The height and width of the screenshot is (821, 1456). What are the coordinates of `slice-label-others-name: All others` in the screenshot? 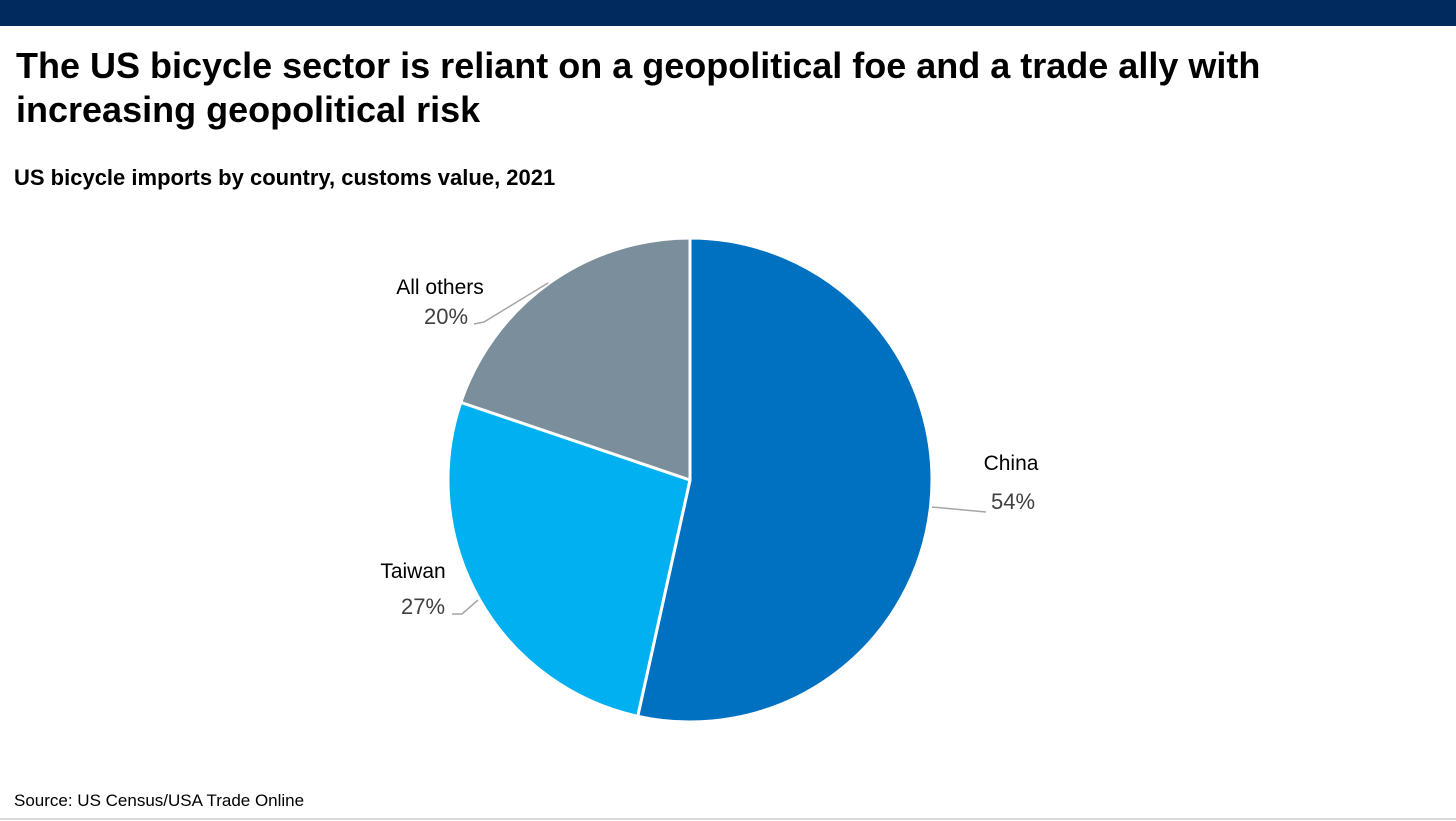 It's located at (440, 287).